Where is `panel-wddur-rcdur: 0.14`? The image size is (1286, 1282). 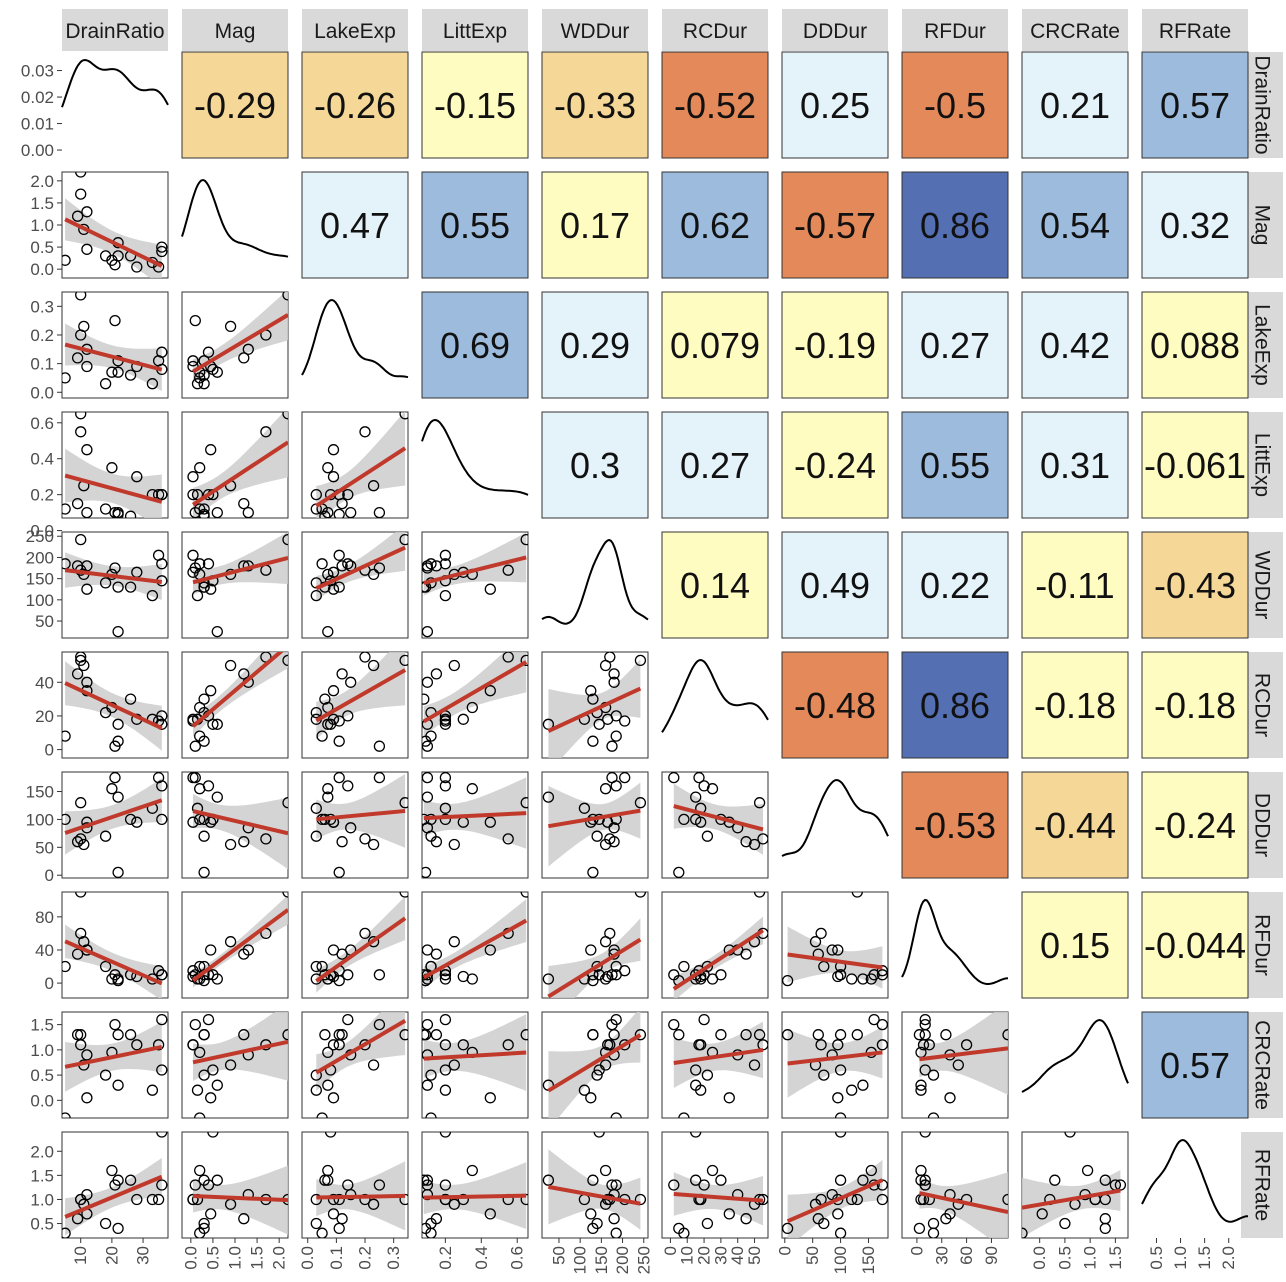 panel-wddur-rcdur: 0.14 is located at coordinates (715, 585).